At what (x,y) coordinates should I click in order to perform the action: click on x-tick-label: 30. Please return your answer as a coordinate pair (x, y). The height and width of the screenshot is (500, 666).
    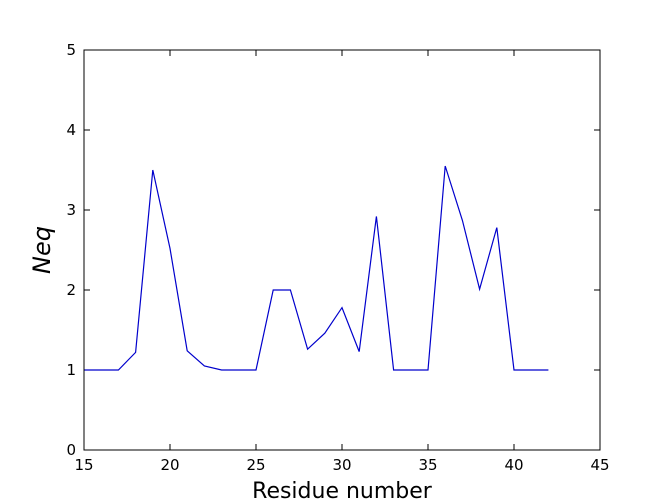
    Looking at the image, I should click on (341, 465).